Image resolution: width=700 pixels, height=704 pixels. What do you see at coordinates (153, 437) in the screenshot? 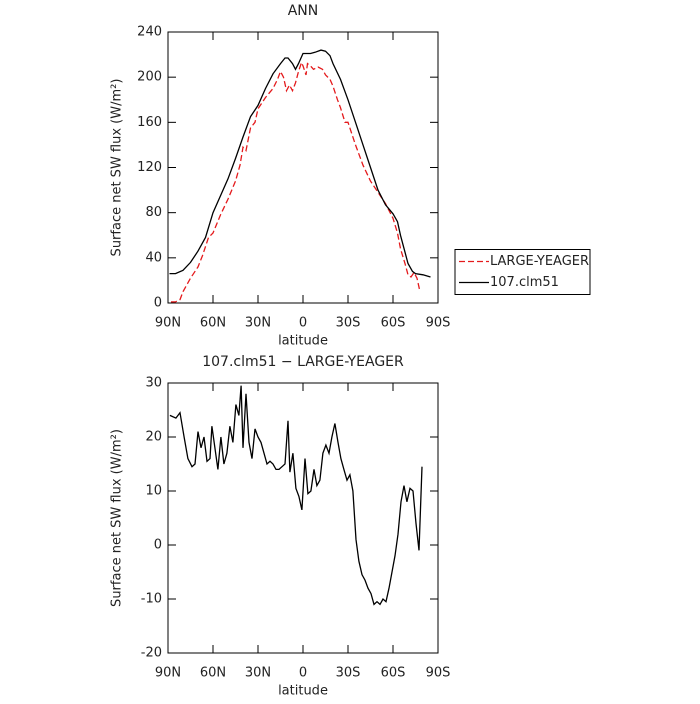
I see `y-tick-label: 20` at bounding box center [153, 437].